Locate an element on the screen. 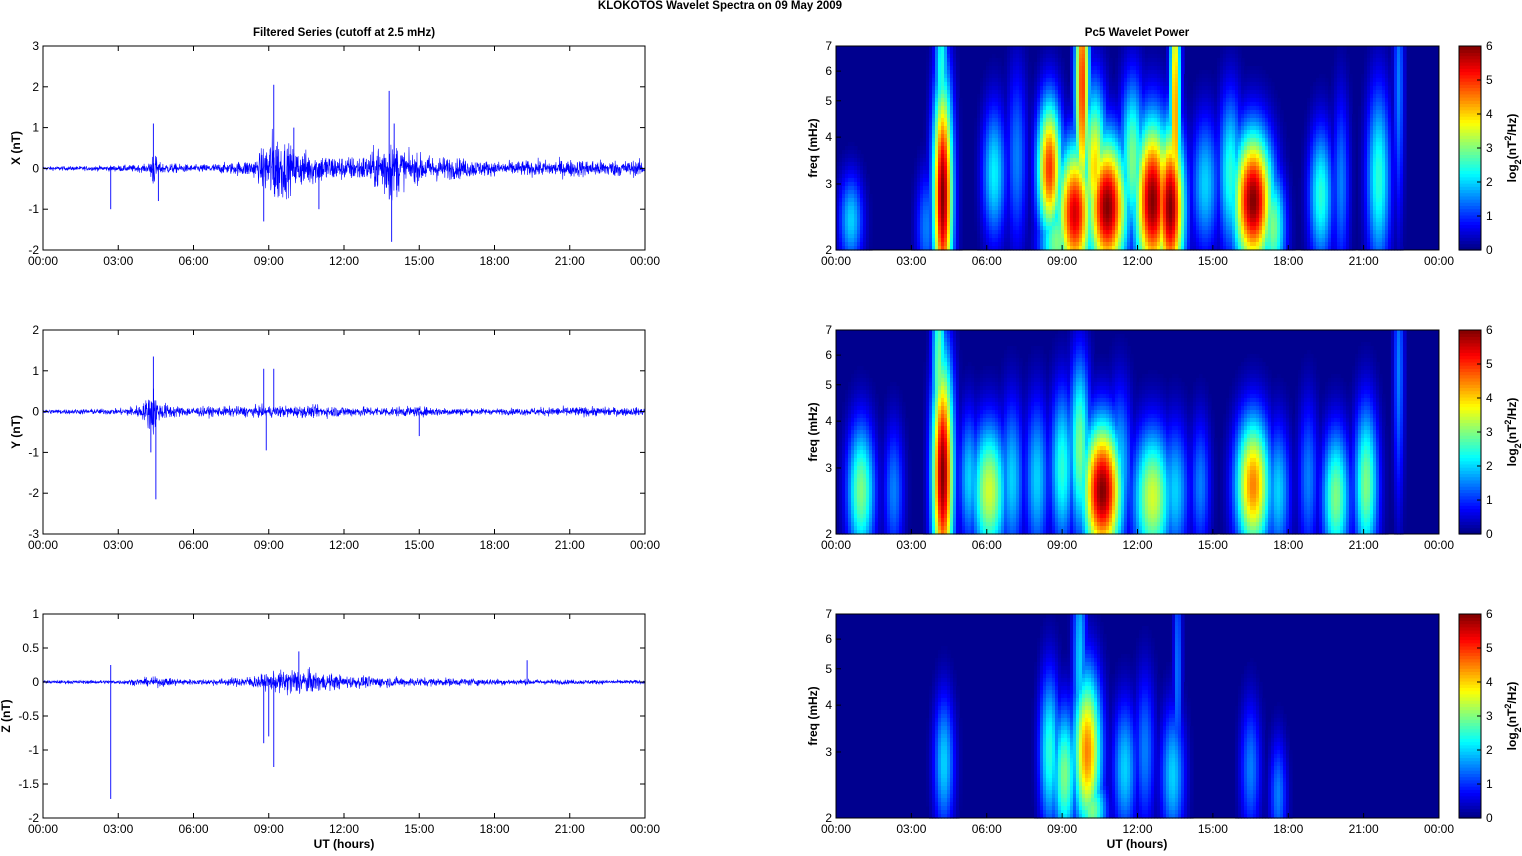  y-axis-label: Y (nT) is located at coordinates (16, 432).